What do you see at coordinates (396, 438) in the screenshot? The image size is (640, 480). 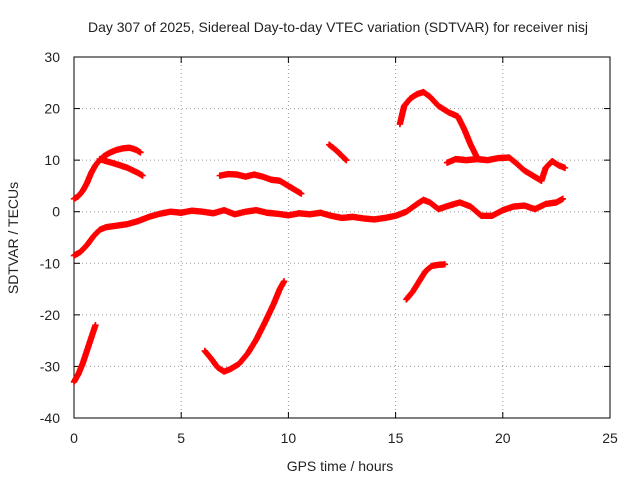 I see `x-tick-label: 15` at bounding box center [396, 438].